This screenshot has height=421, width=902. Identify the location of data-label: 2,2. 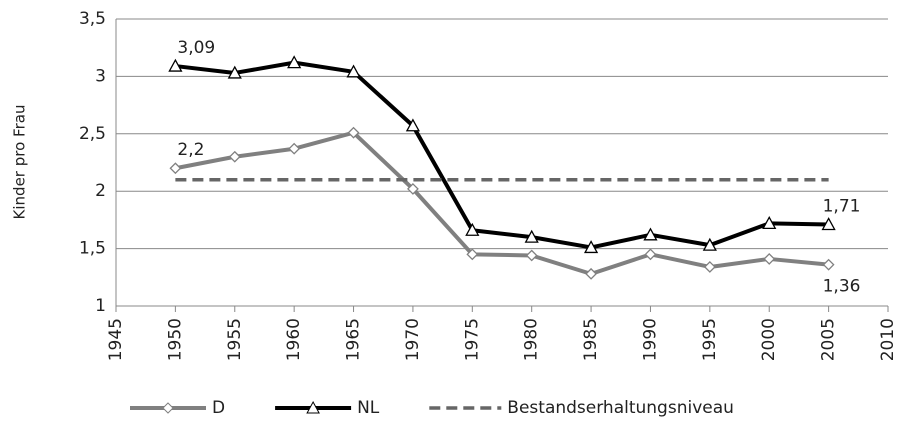
(190, 150).